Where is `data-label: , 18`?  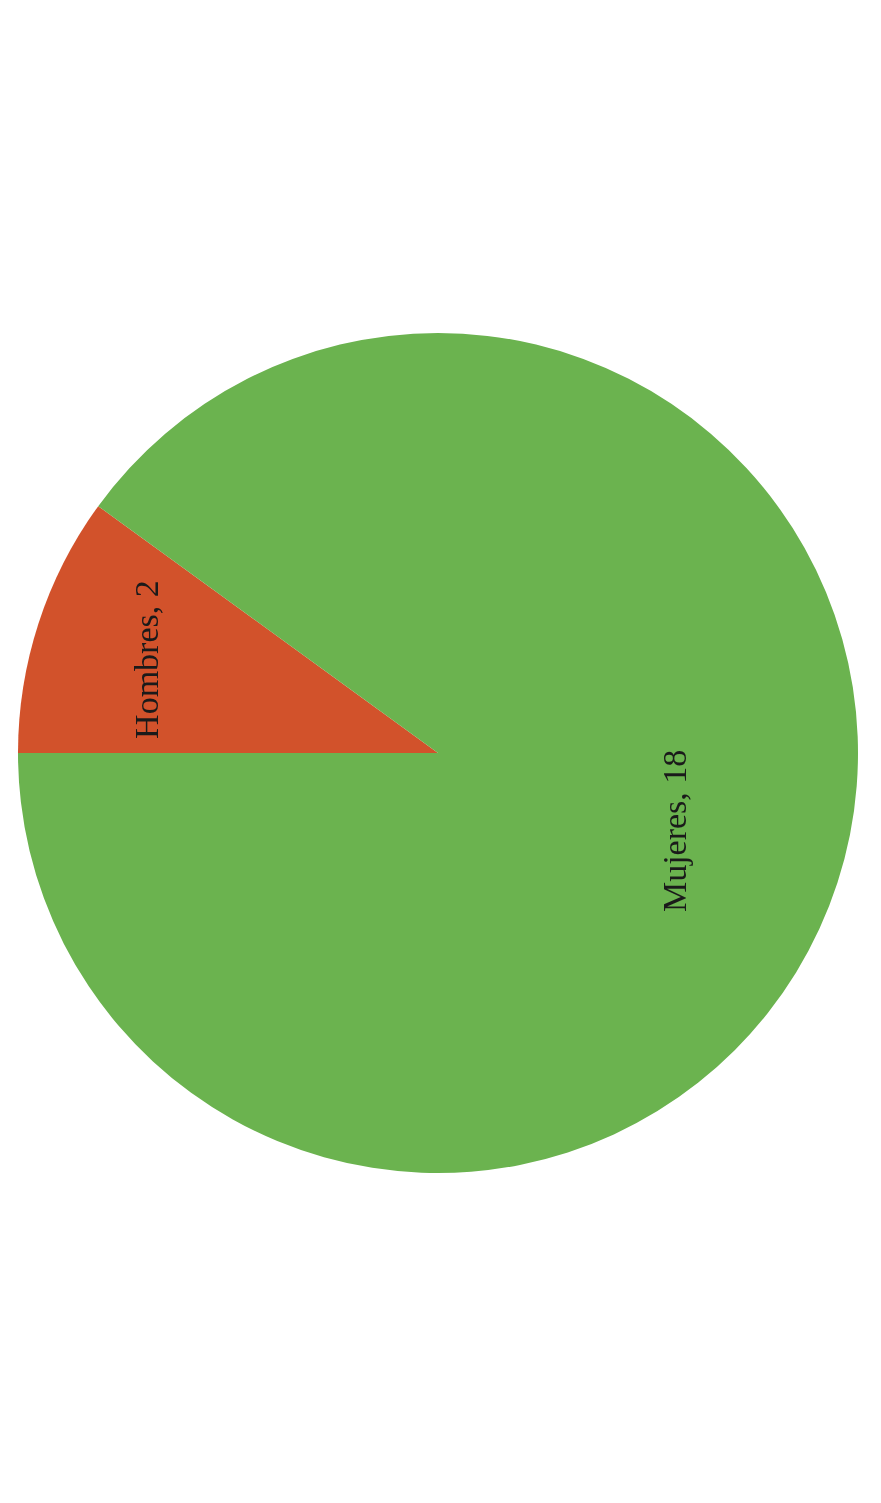 data-label: , 18 is located at coordinates (674, 775).